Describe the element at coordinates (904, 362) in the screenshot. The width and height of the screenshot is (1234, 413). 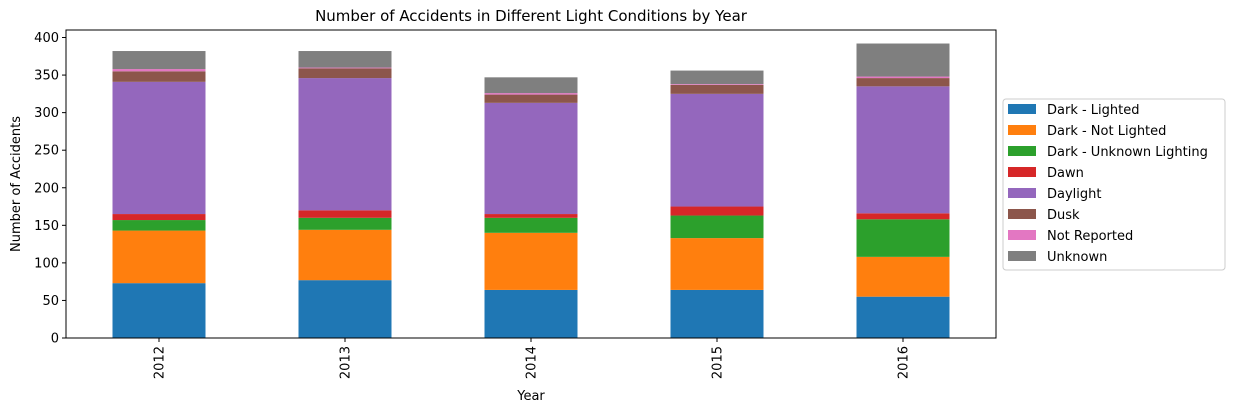
I see `x-tick-label: 2016` at that location.